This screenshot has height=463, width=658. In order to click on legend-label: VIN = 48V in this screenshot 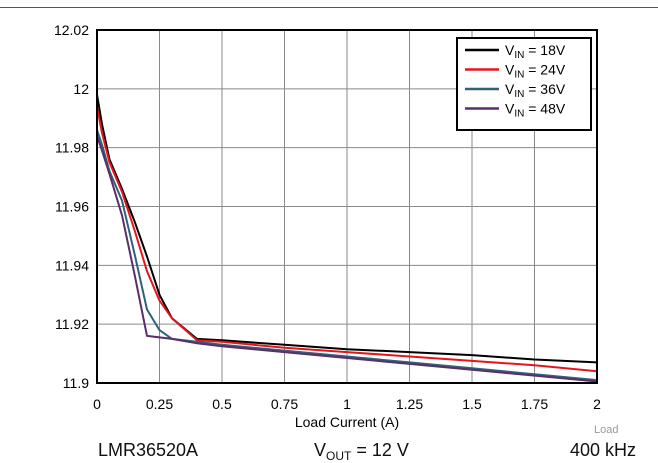, I will do `click(535, 110)`.